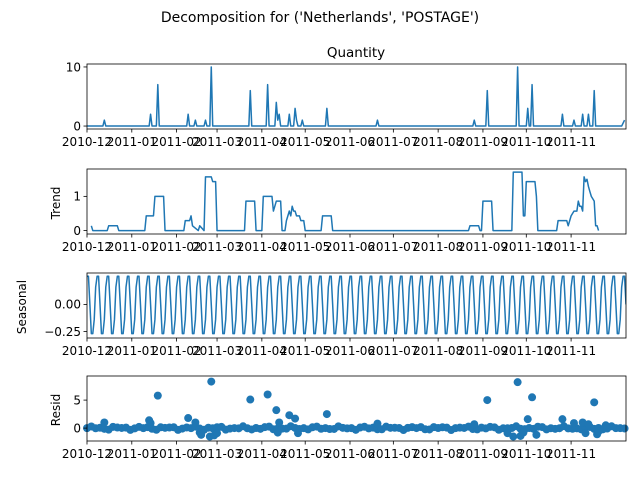 The width and height of the screenshot is (640, 480). I want to click on trend-ytick-label: 0, so click(77, 231).